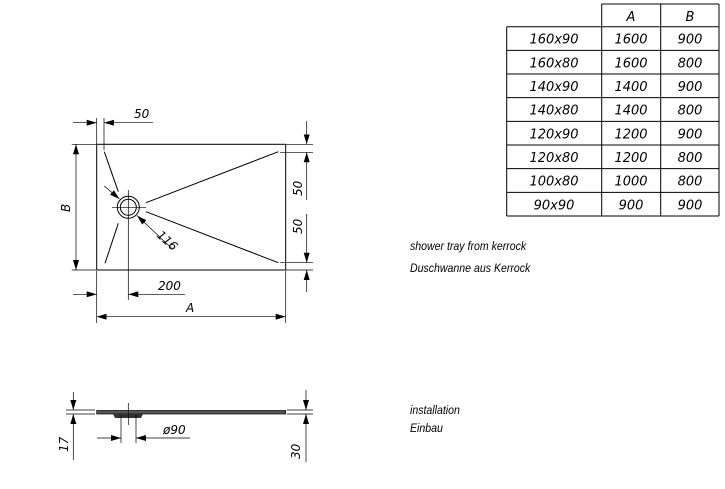 This screenshot has width=725, height=489. I want to click on installation-note-de: Einbau, so click(426, 428).